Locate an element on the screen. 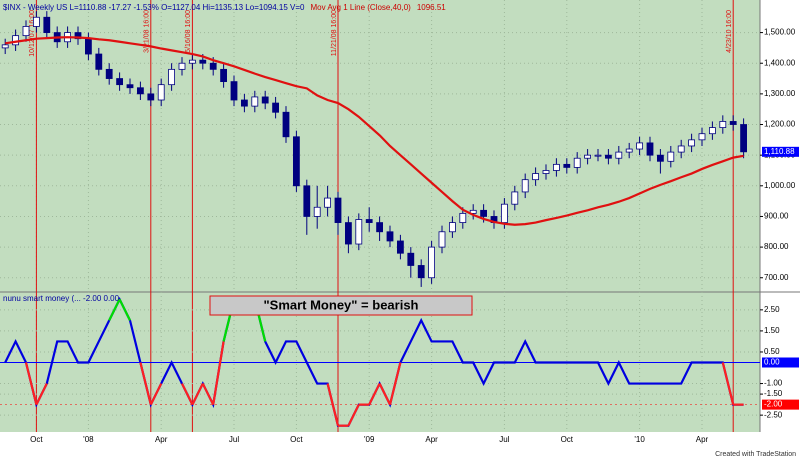  date-axis-background is located at coordinates (400, 446).